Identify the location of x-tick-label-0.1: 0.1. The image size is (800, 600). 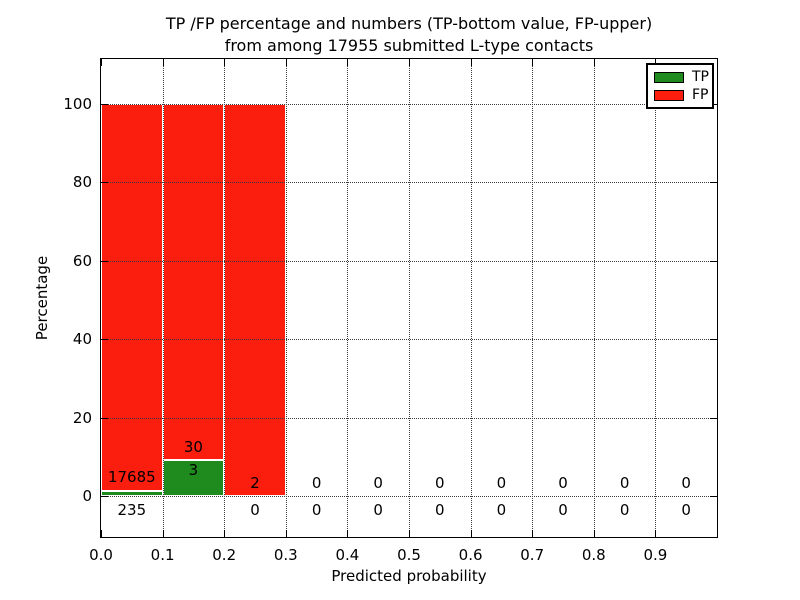
(162, 555).